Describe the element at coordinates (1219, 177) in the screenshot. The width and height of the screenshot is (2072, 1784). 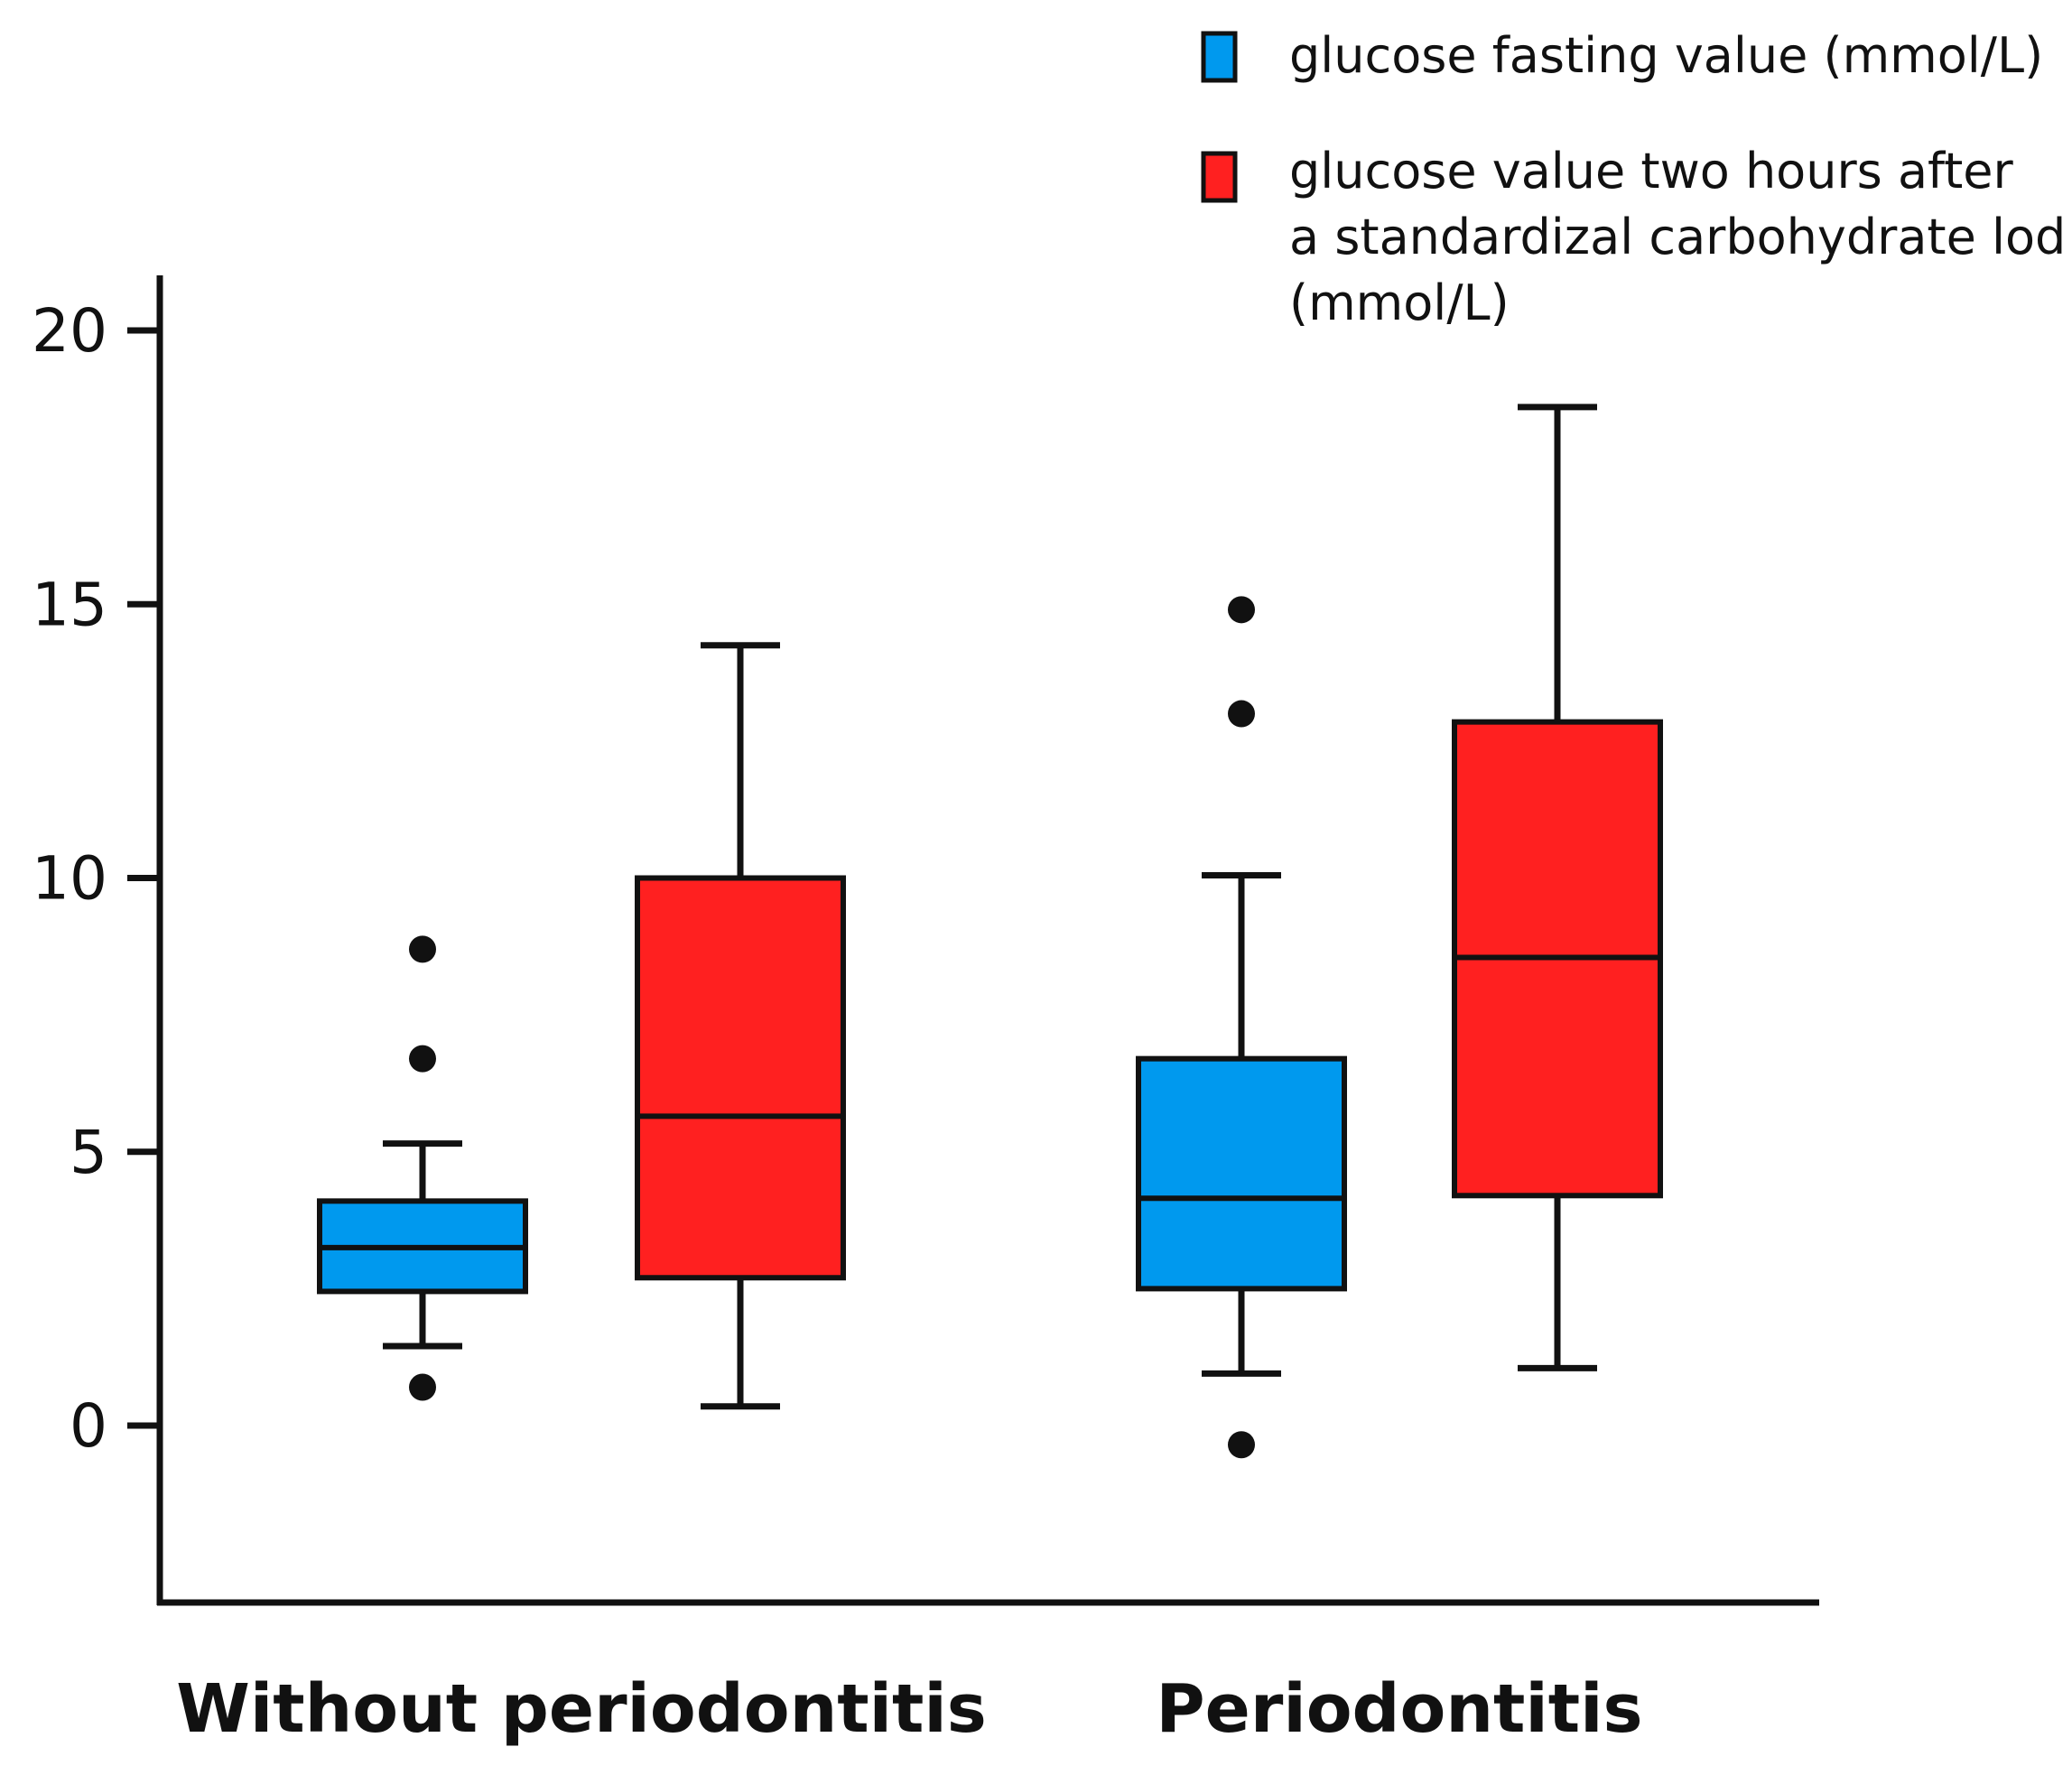
I see `legend-swatch-twohour` at that location.